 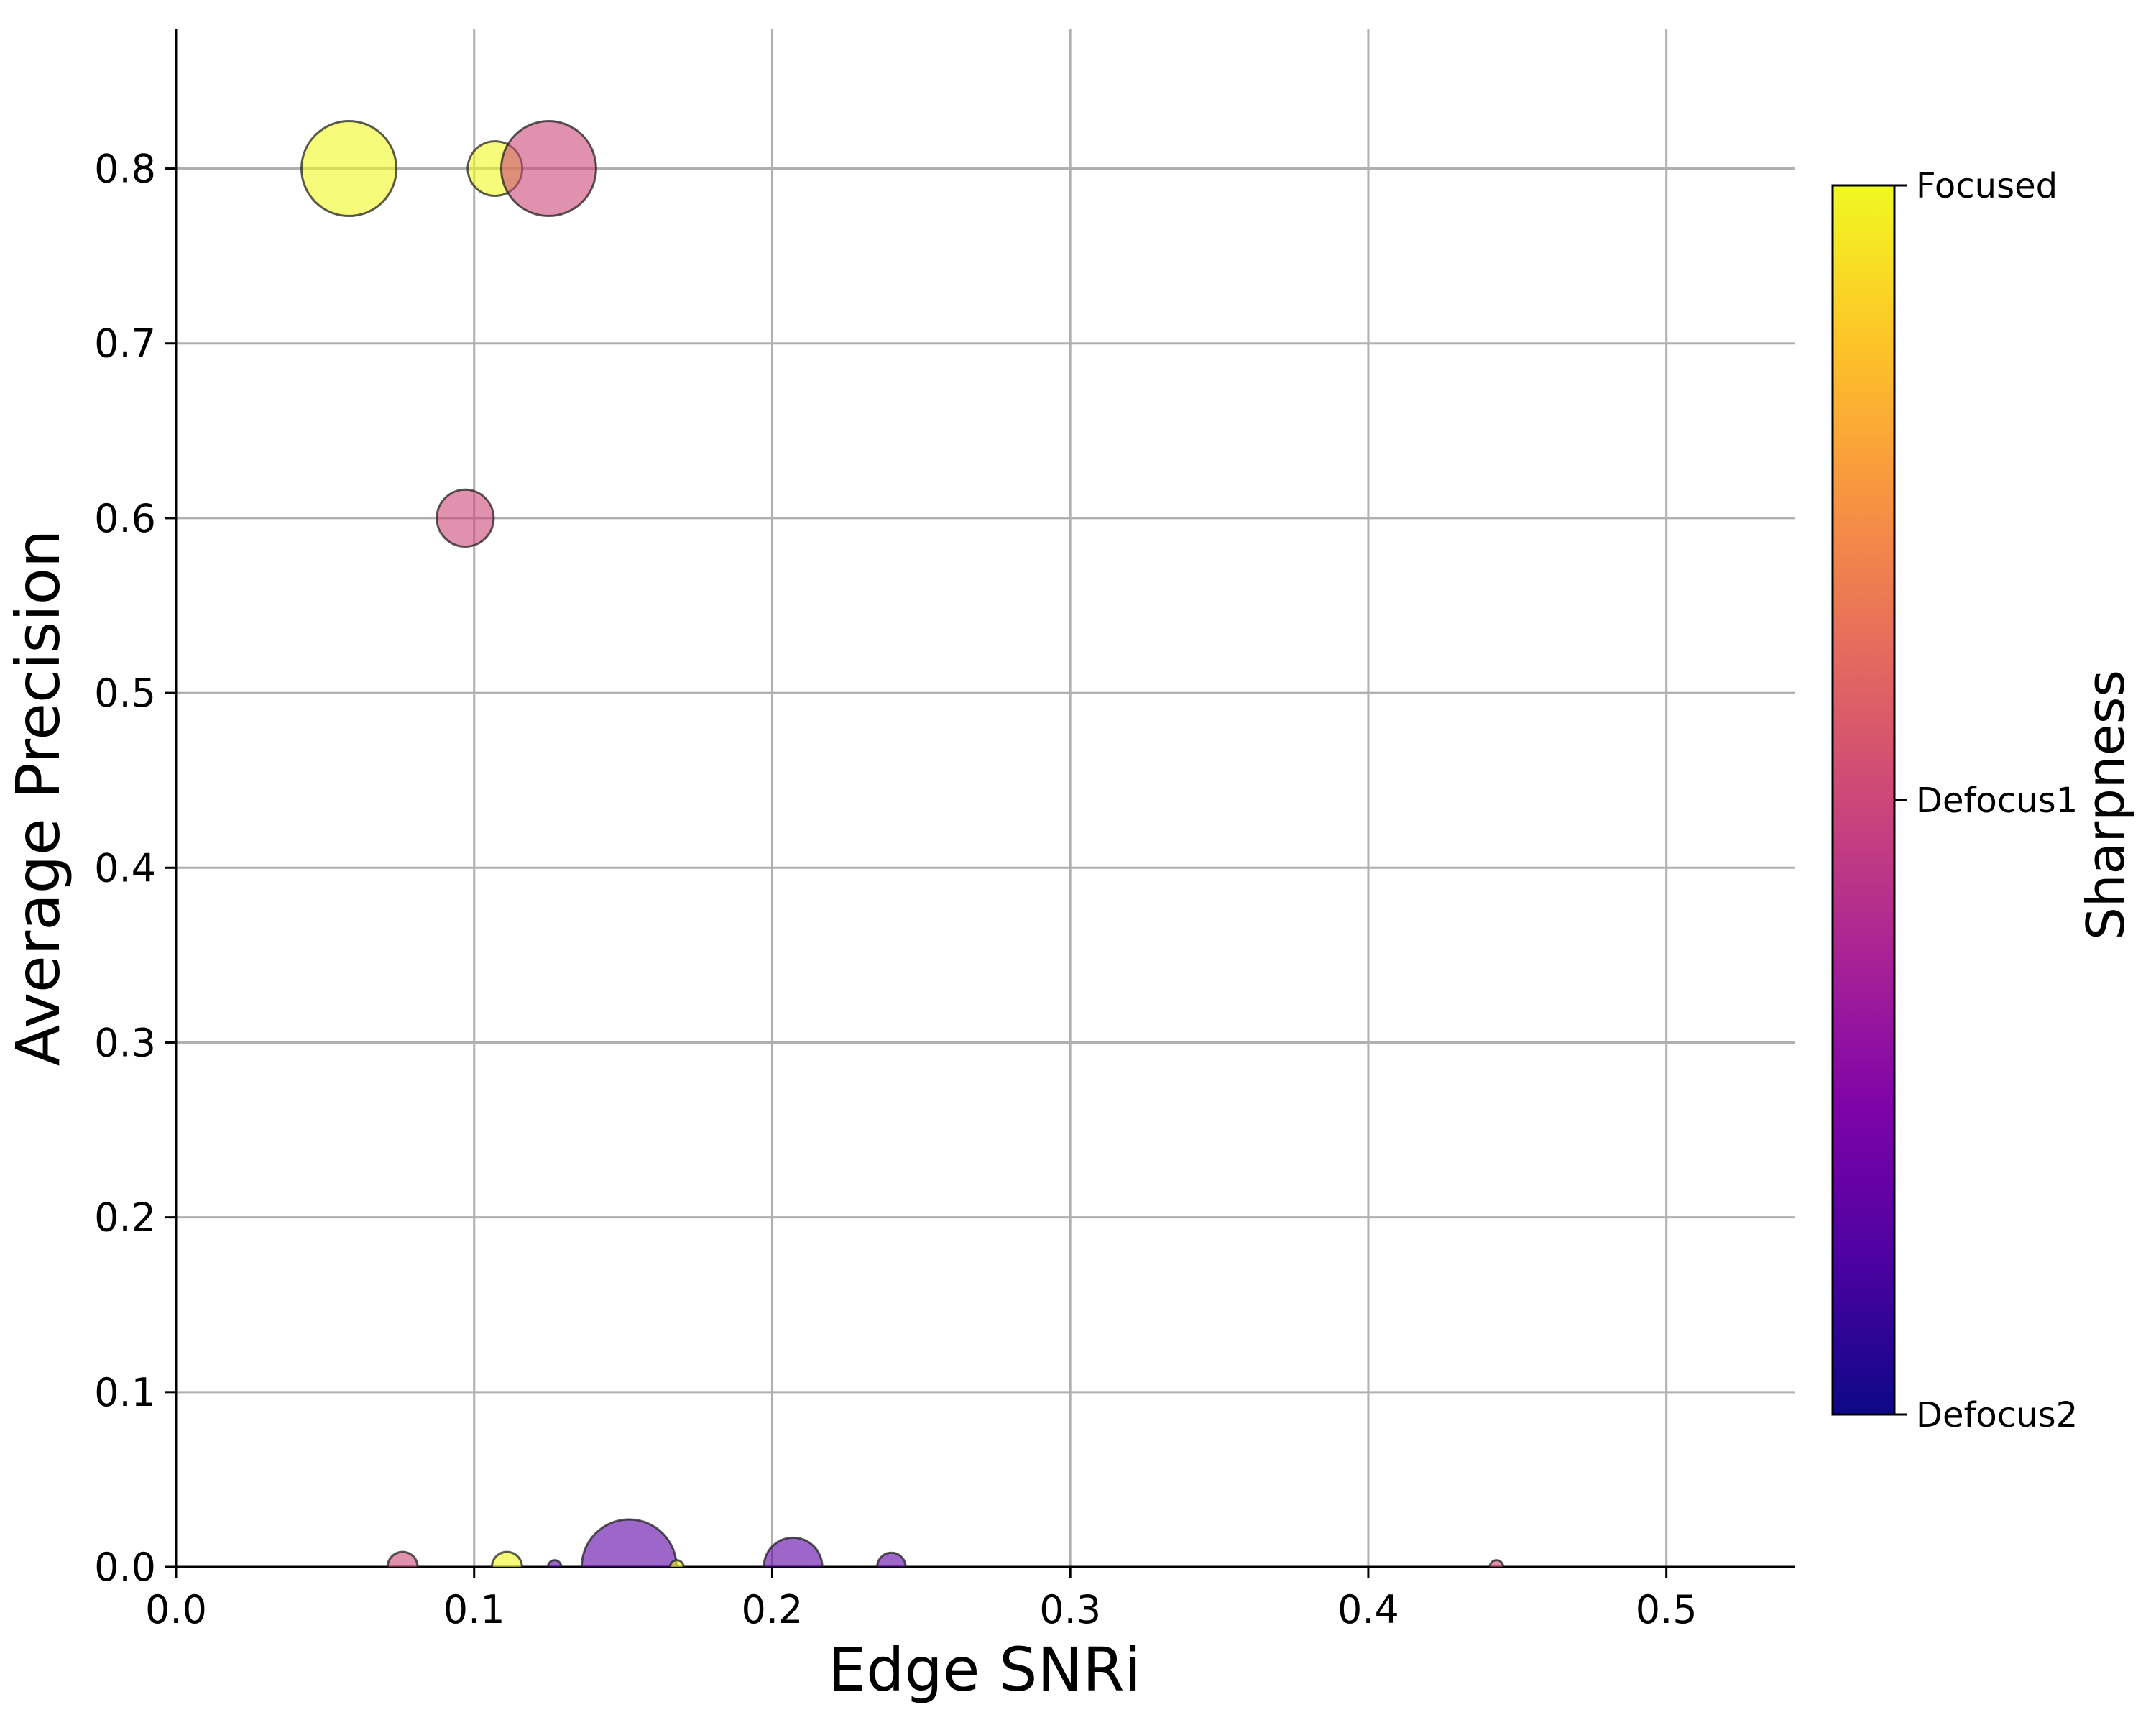 What do you see at coordinates (984, 1669) in the screenshot?
I see `x-axis-label: Edge SNRi` at bounding box center [984, 1669].